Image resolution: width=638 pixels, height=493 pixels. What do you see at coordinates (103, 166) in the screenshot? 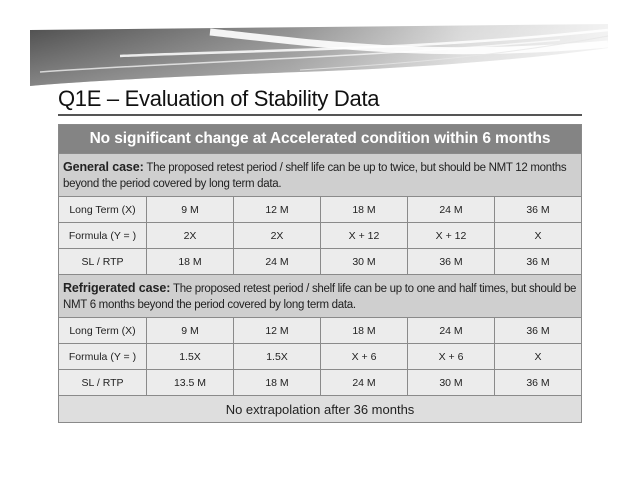
I see `general-case-label: General case:` at bounding box center [103, 166].